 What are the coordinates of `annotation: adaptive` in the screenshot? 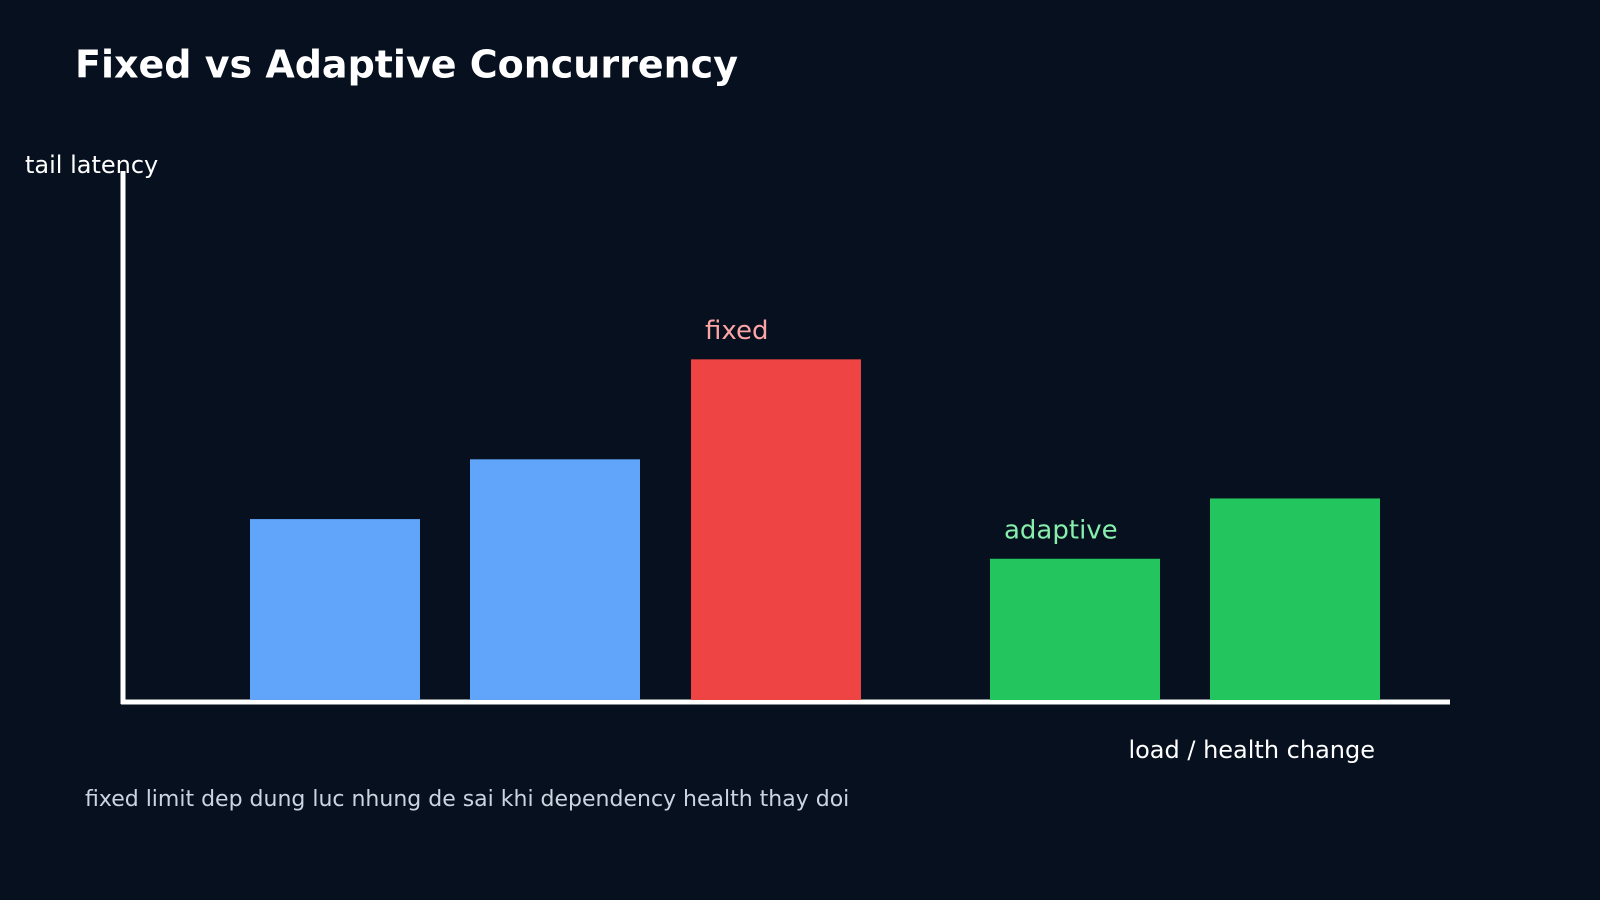 It's located at (1061, 530).